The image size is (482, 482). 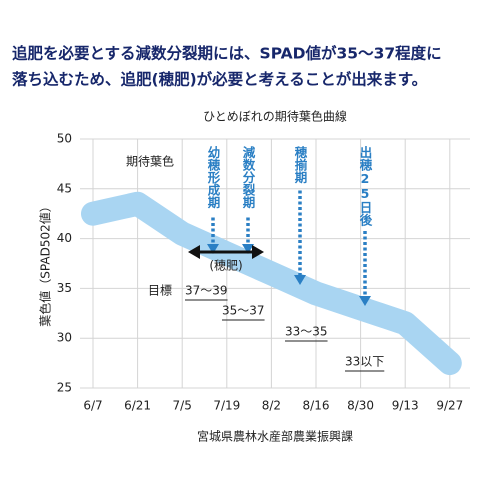 I want to click on series-label: 期待葉色, so click(x=150, y=162).